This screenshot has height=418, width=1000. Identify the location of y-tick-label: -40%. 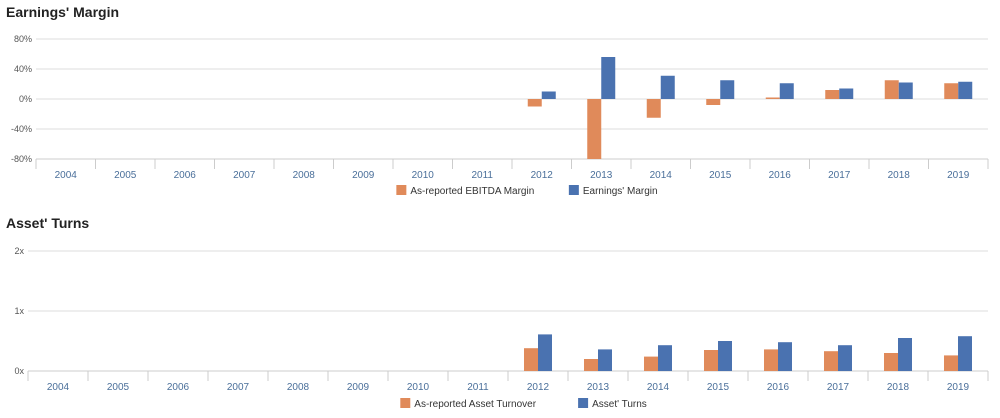
(21, 129).